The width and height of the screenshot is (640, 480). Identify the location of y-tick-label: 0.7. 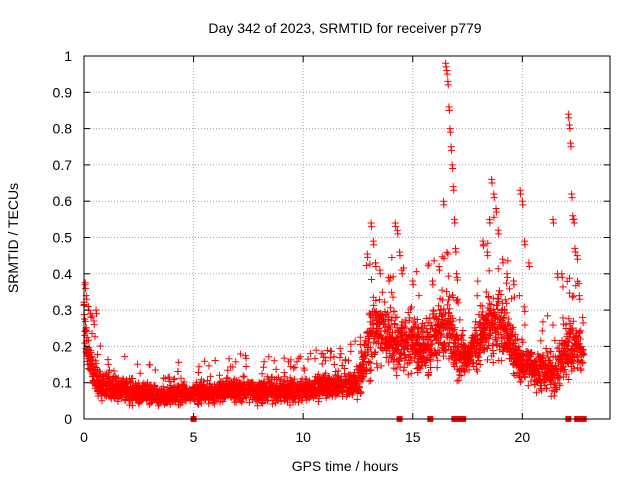
(63, 165).